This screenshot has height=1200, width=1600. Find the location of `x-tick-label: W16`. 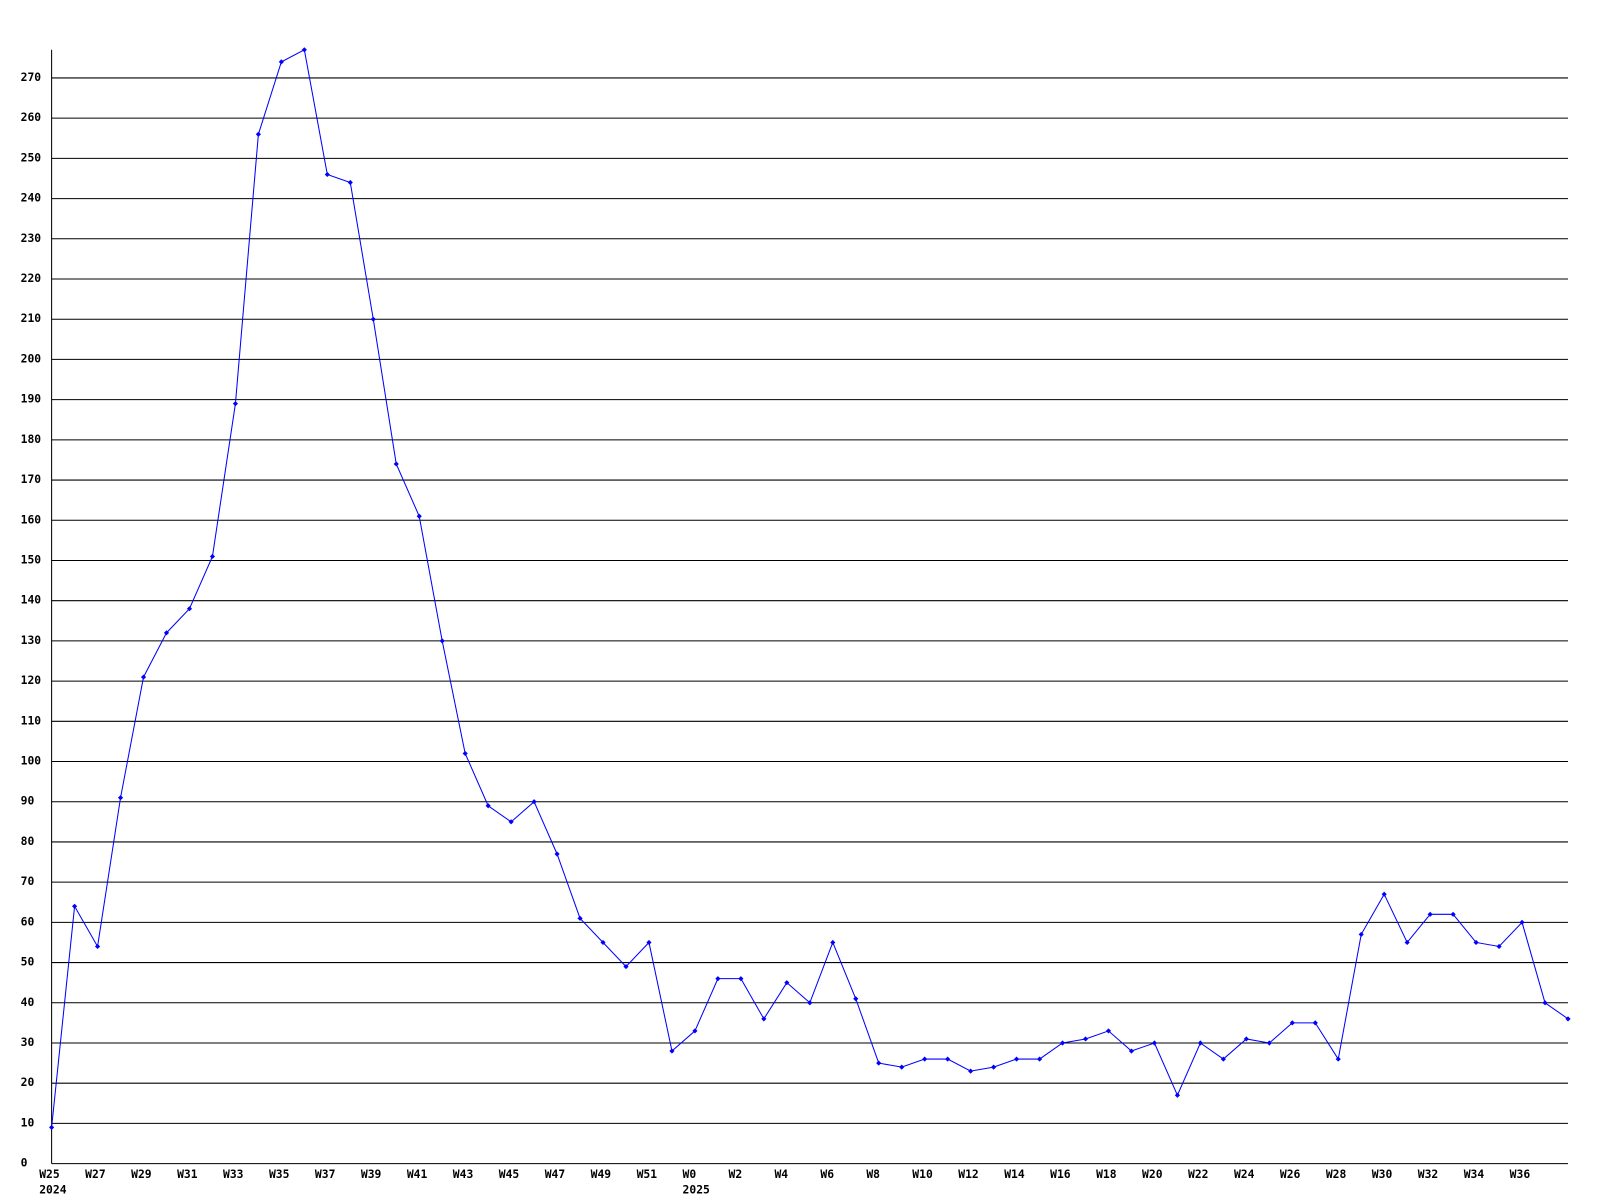

x-tick-label: W16 is located at coordinates (1060, 1174).